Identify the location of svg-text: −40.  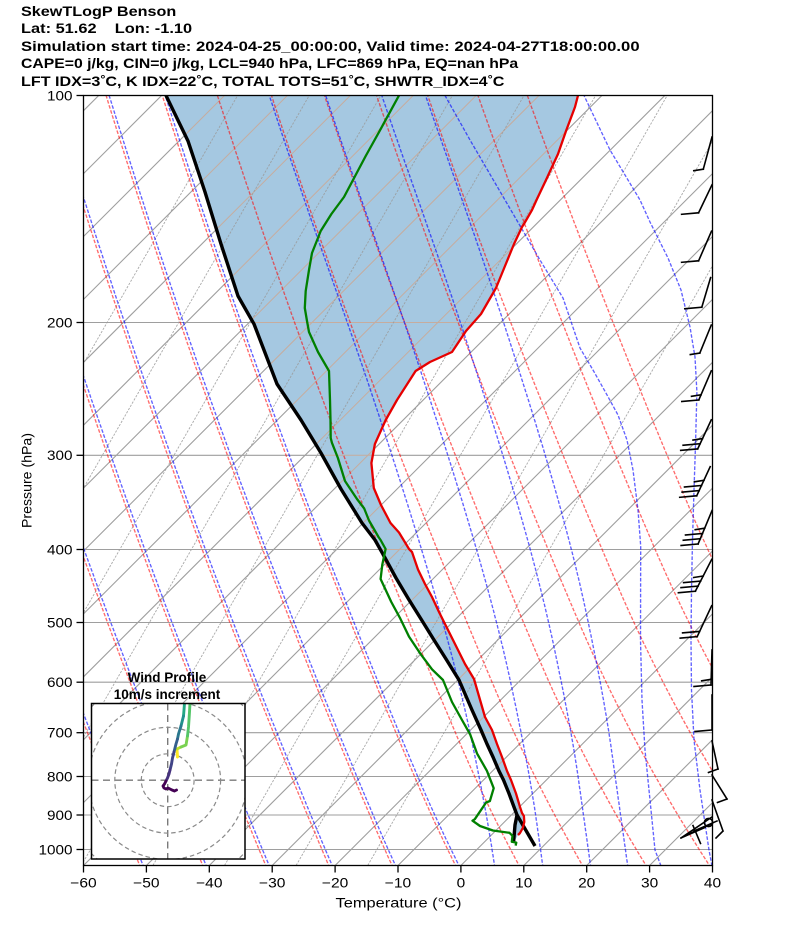
(209, 883).